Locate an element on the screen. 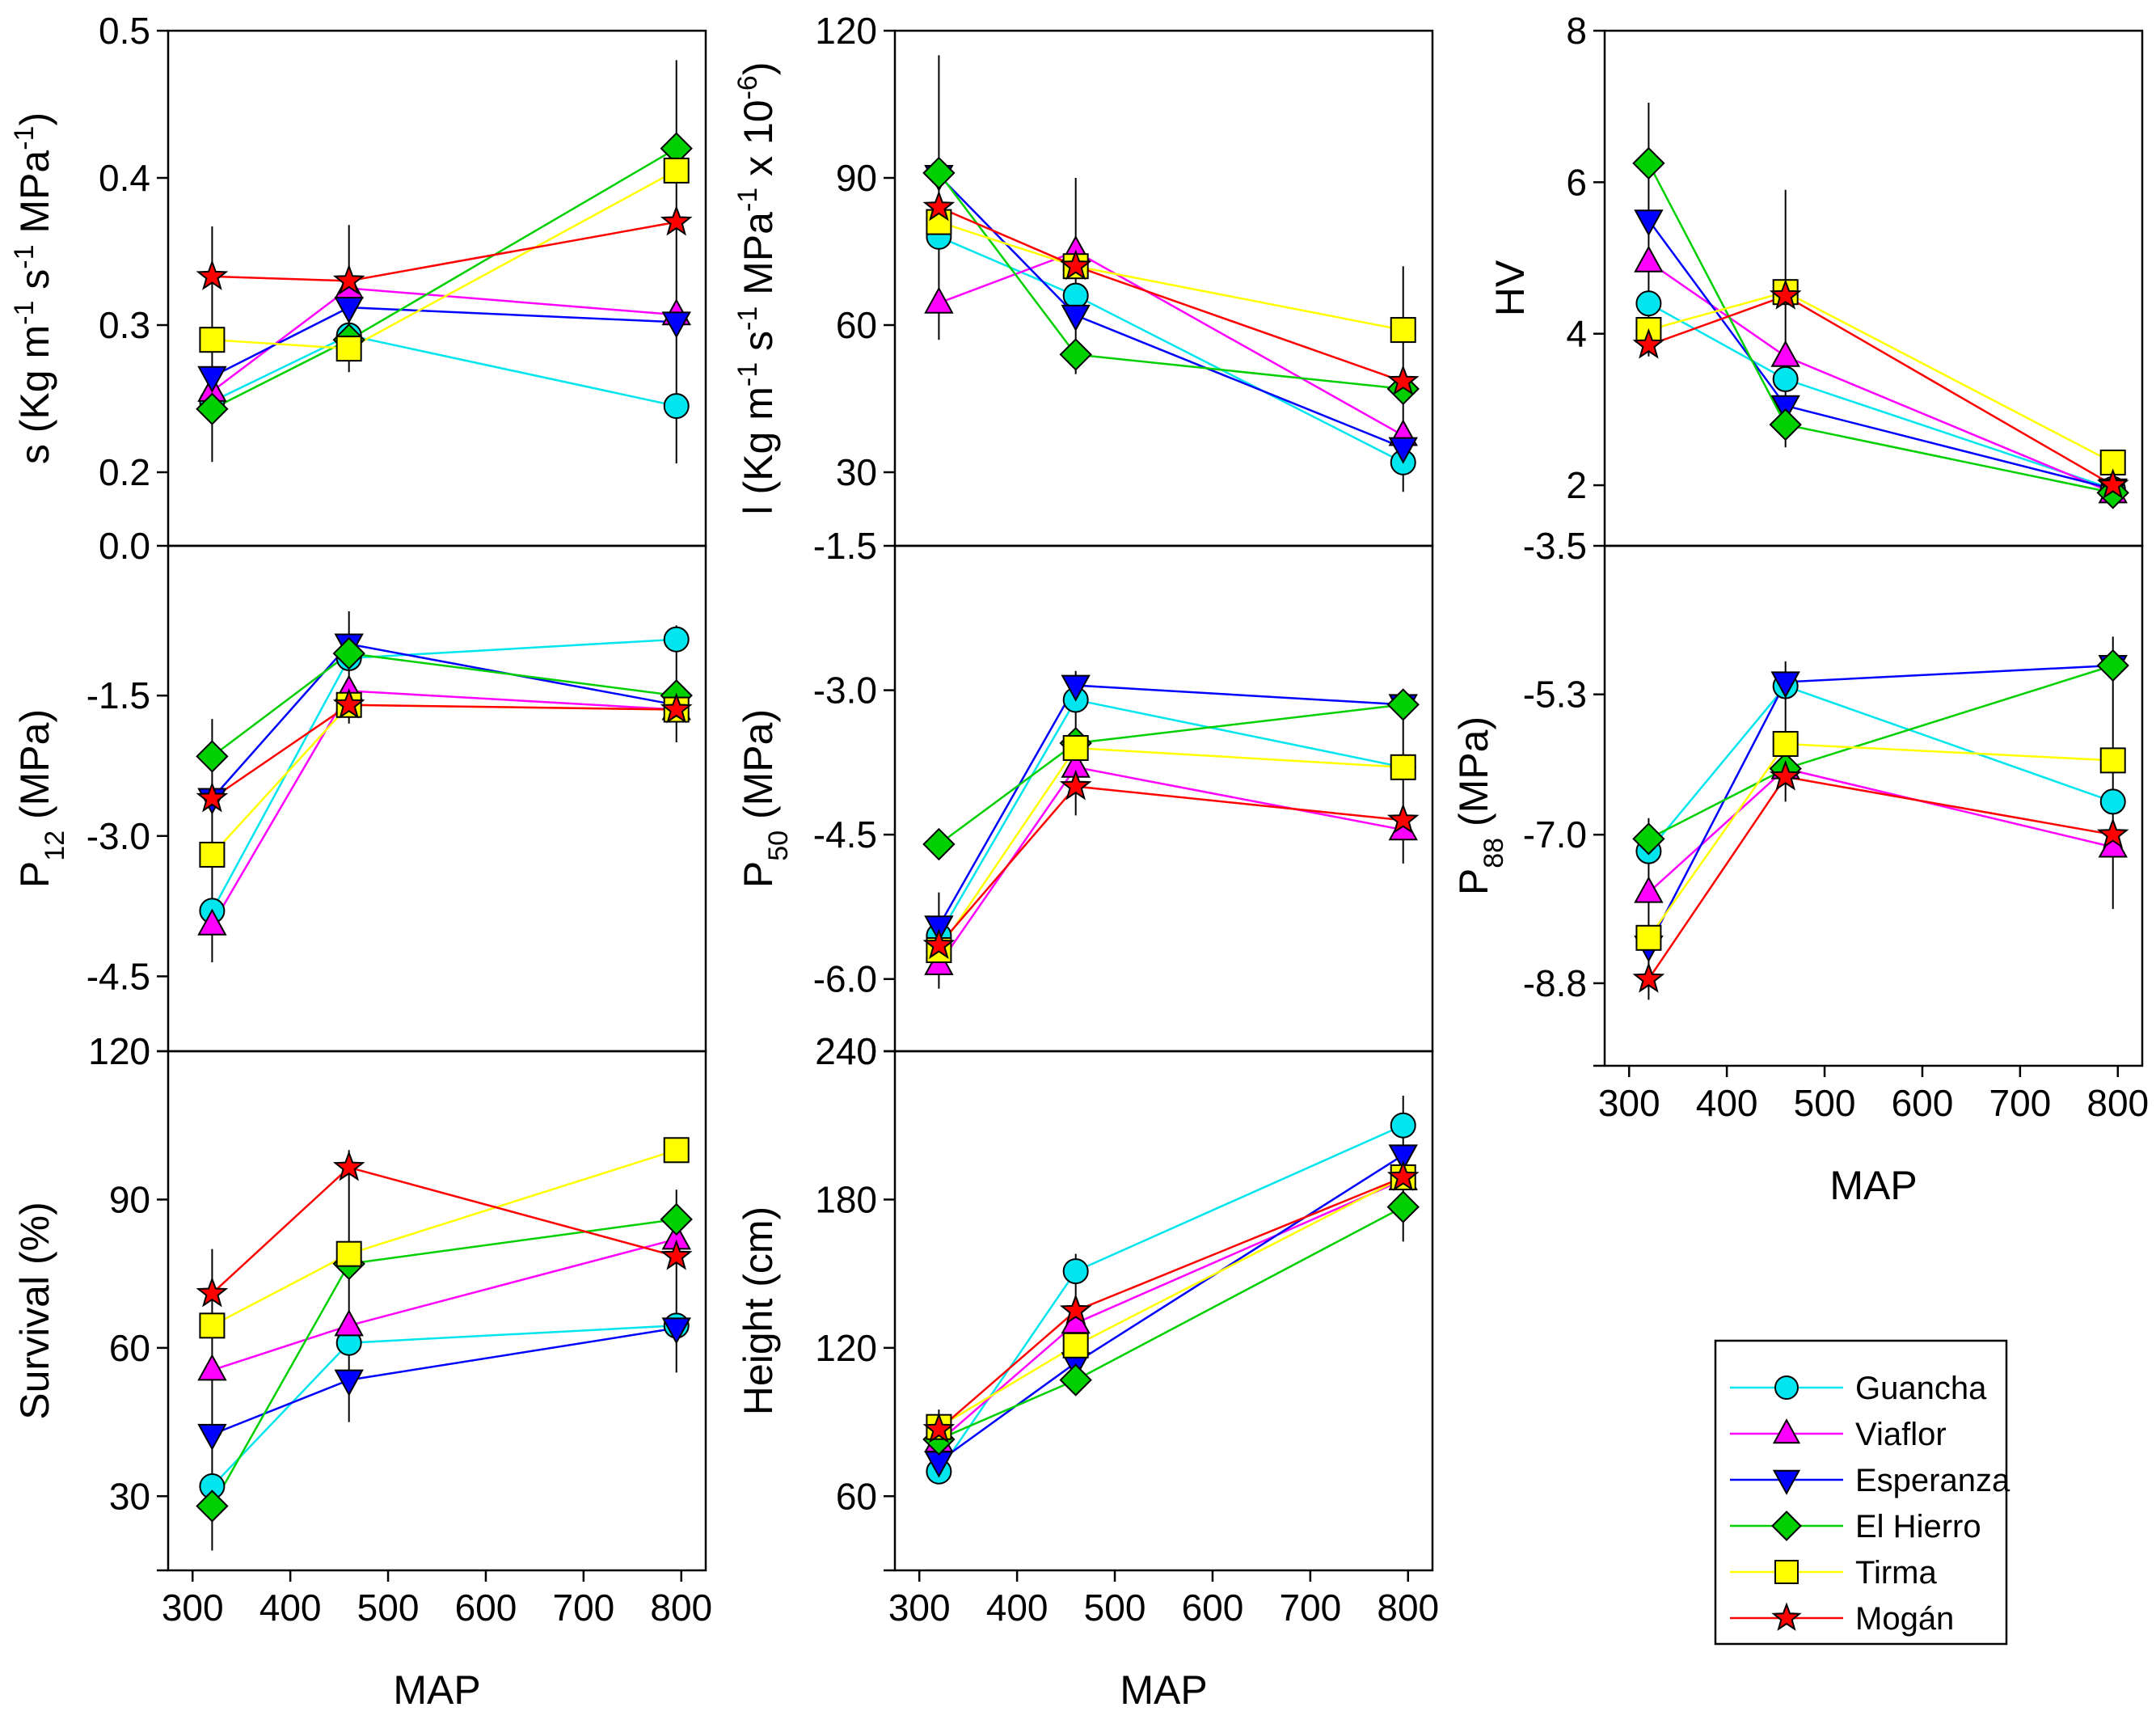  yaxis-label-part: 88 is located at coordinates (1494, 853).